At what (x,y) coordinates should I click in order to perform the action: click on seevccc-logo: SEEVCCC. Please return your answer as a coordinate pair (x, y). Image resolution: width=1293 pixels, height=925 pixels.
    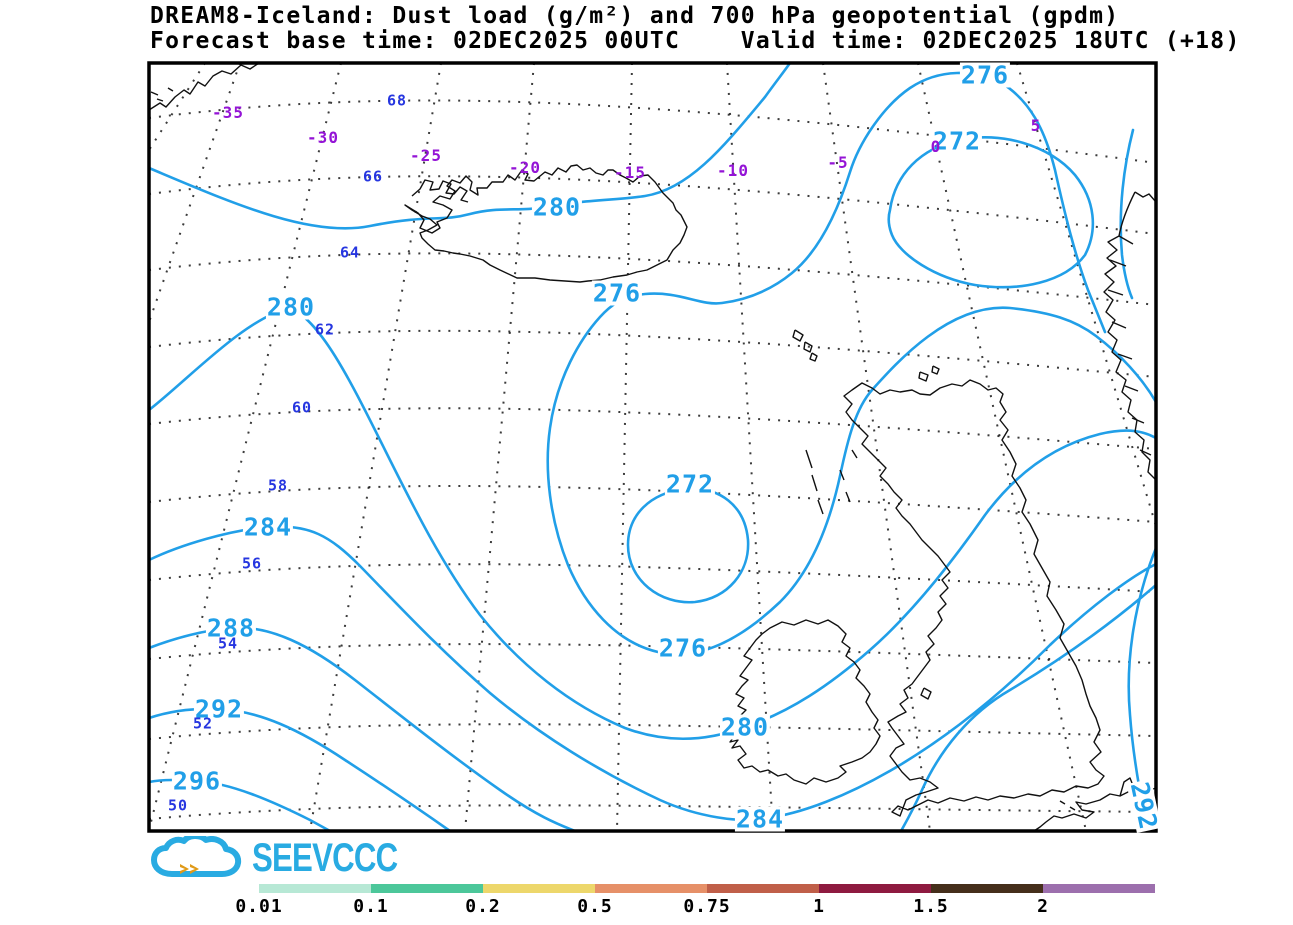
    Looking at the image, I should click on (294, 858).